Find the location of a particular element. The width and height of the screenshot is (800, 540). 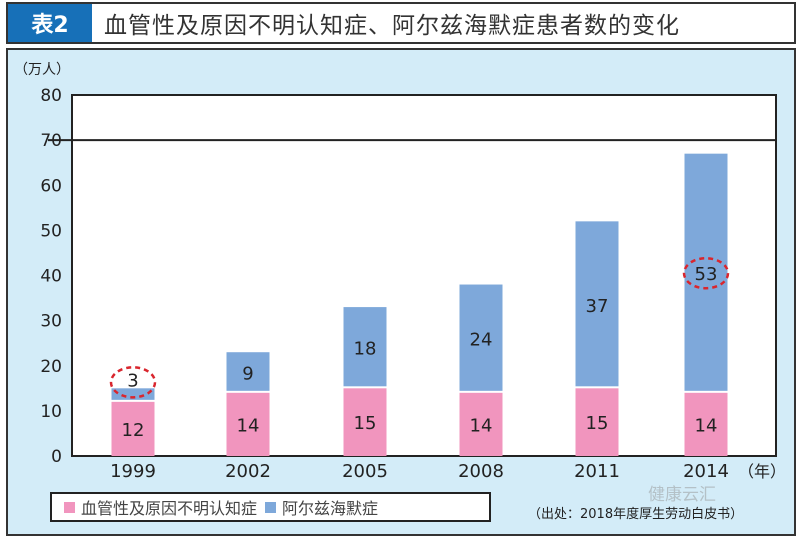

data-label-alzheimer: 3 is located at coordinates (132, 380).